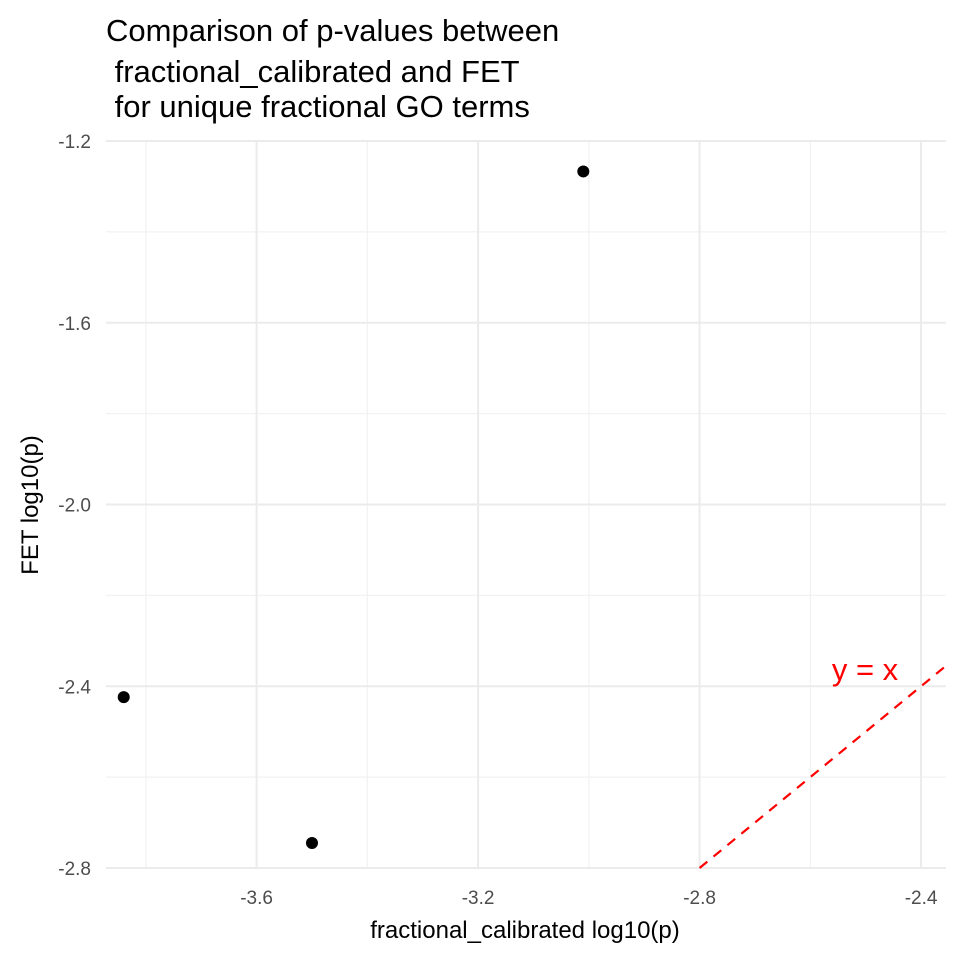 The height and width of the screenshot is (960, 960). Describe the element at coordinates (74, 869) in the screenshot. I see `y-tick-label: -2.8` at that location.